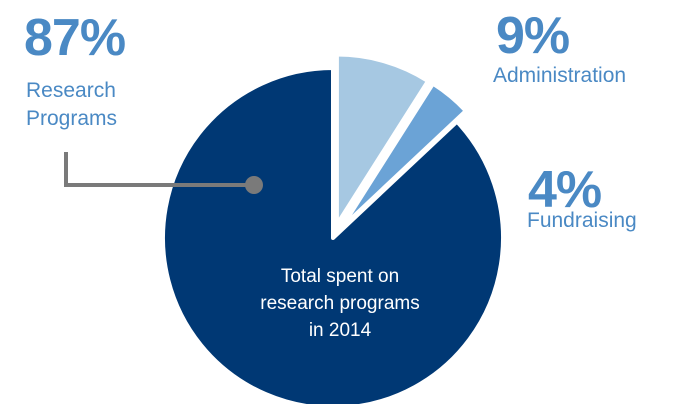 The height and width of the screenshot is (404, 673). Describe the element at coordinates (71, 105) in the screenshot. I see `research-category-label: Research Programs` at that location.